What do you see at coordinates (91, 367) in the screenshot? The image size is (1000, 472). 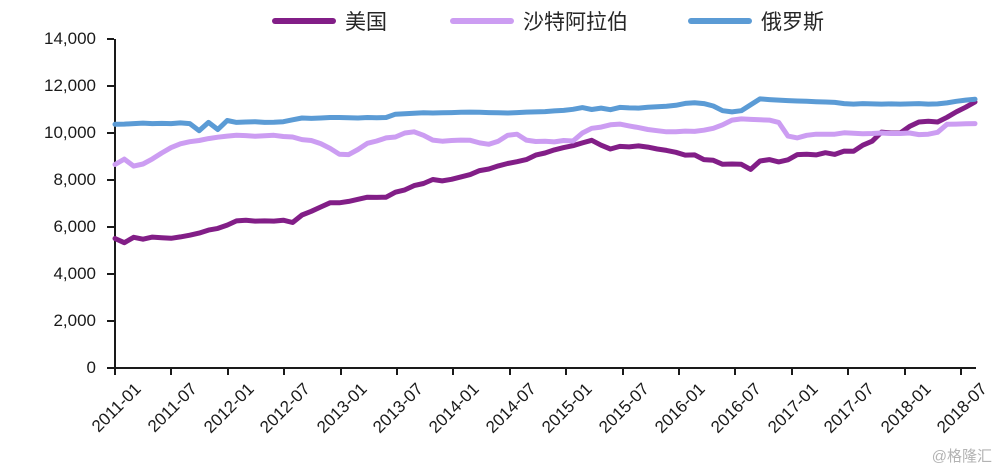 I see `y-axis-label: 0` at bounding box center [91, 367].